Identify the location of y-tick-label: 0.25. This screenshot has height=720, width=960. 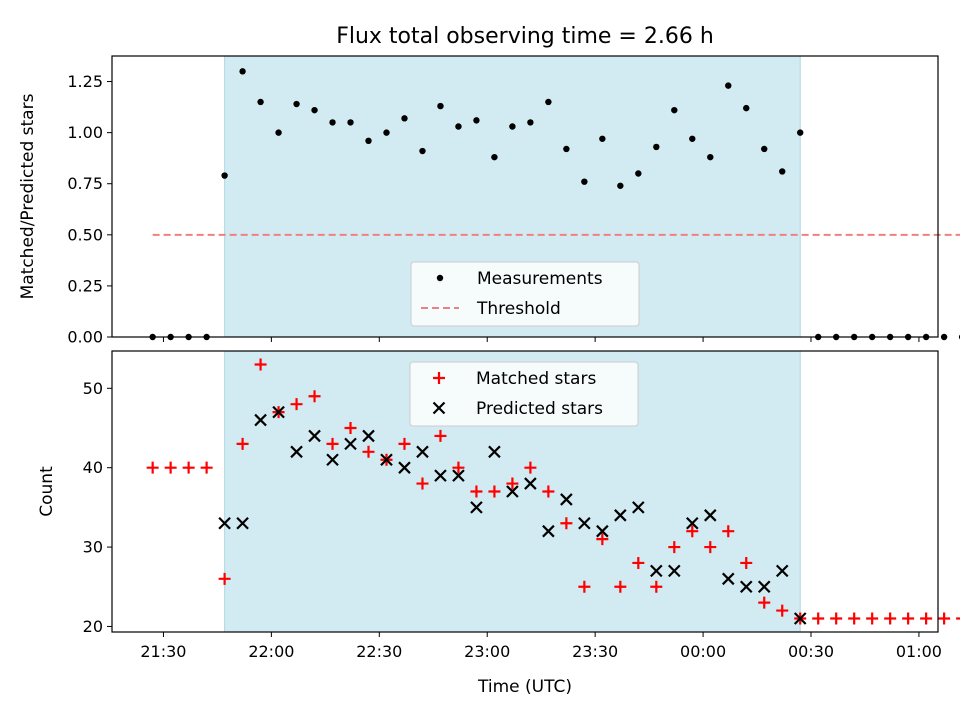
(85, 285).